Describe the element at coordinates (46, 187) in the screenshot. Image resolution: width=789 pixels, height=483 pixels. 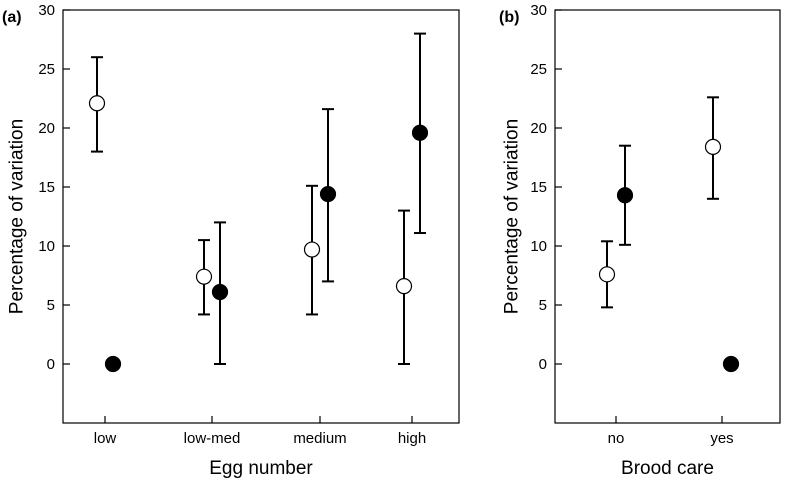
I see `y-tick-label-a-15: 15` at that location.